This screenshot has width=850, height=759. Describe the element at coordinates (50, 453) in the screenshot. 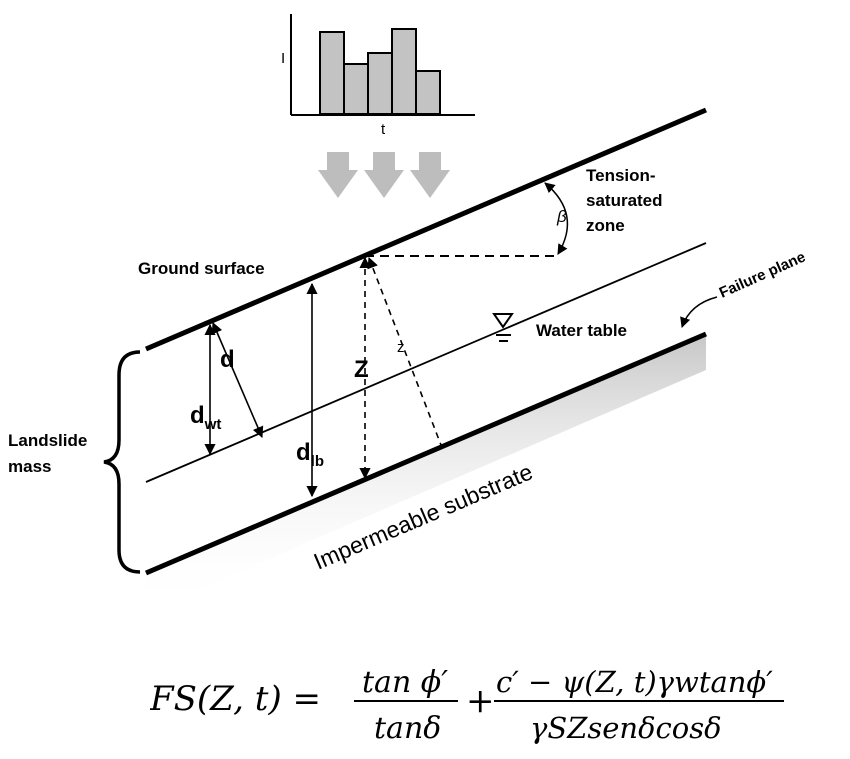

I see `landslide-mass-label: Landslide mass` at that location.